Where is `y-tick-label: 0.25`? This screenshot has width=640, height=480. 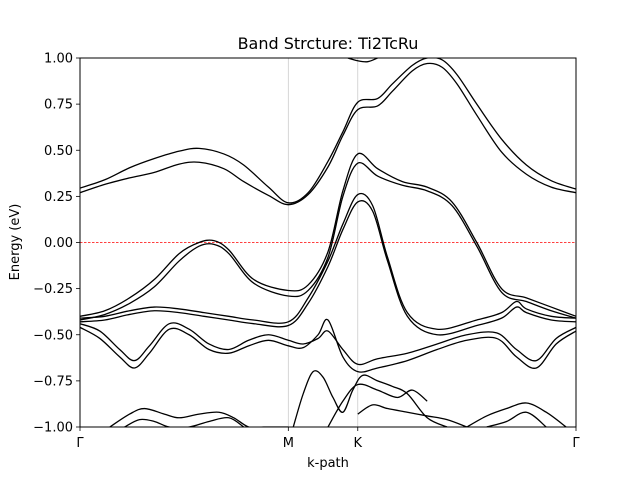 y-tick-label: 0.25 is located at coordinates (58, 197).